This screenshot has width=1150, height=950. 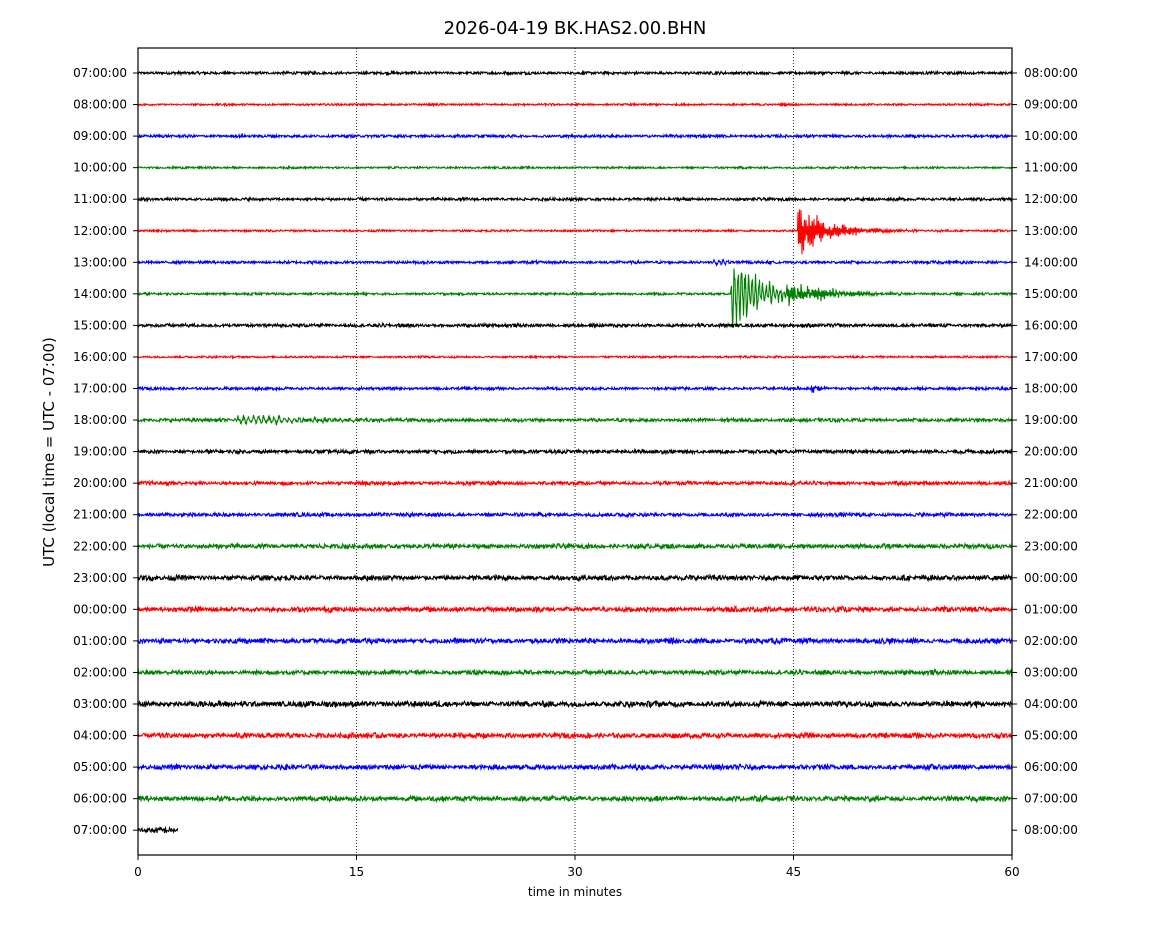 What do you see at coordinates (356, 872) in the screenshot?
I see `x-tick-label: 15` at bounding box center [356, 872].